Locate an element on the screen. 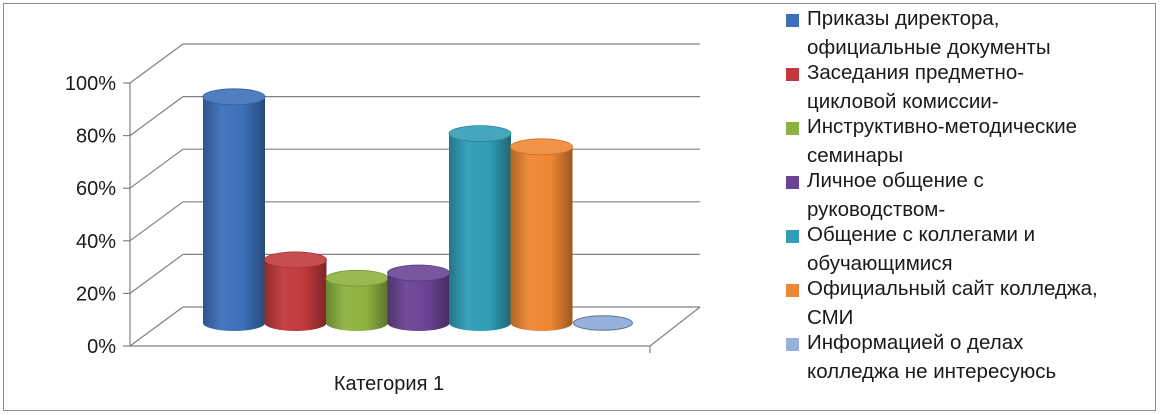  legend-line: колледжа не интересуюсь is located at coordinates (932, 371).